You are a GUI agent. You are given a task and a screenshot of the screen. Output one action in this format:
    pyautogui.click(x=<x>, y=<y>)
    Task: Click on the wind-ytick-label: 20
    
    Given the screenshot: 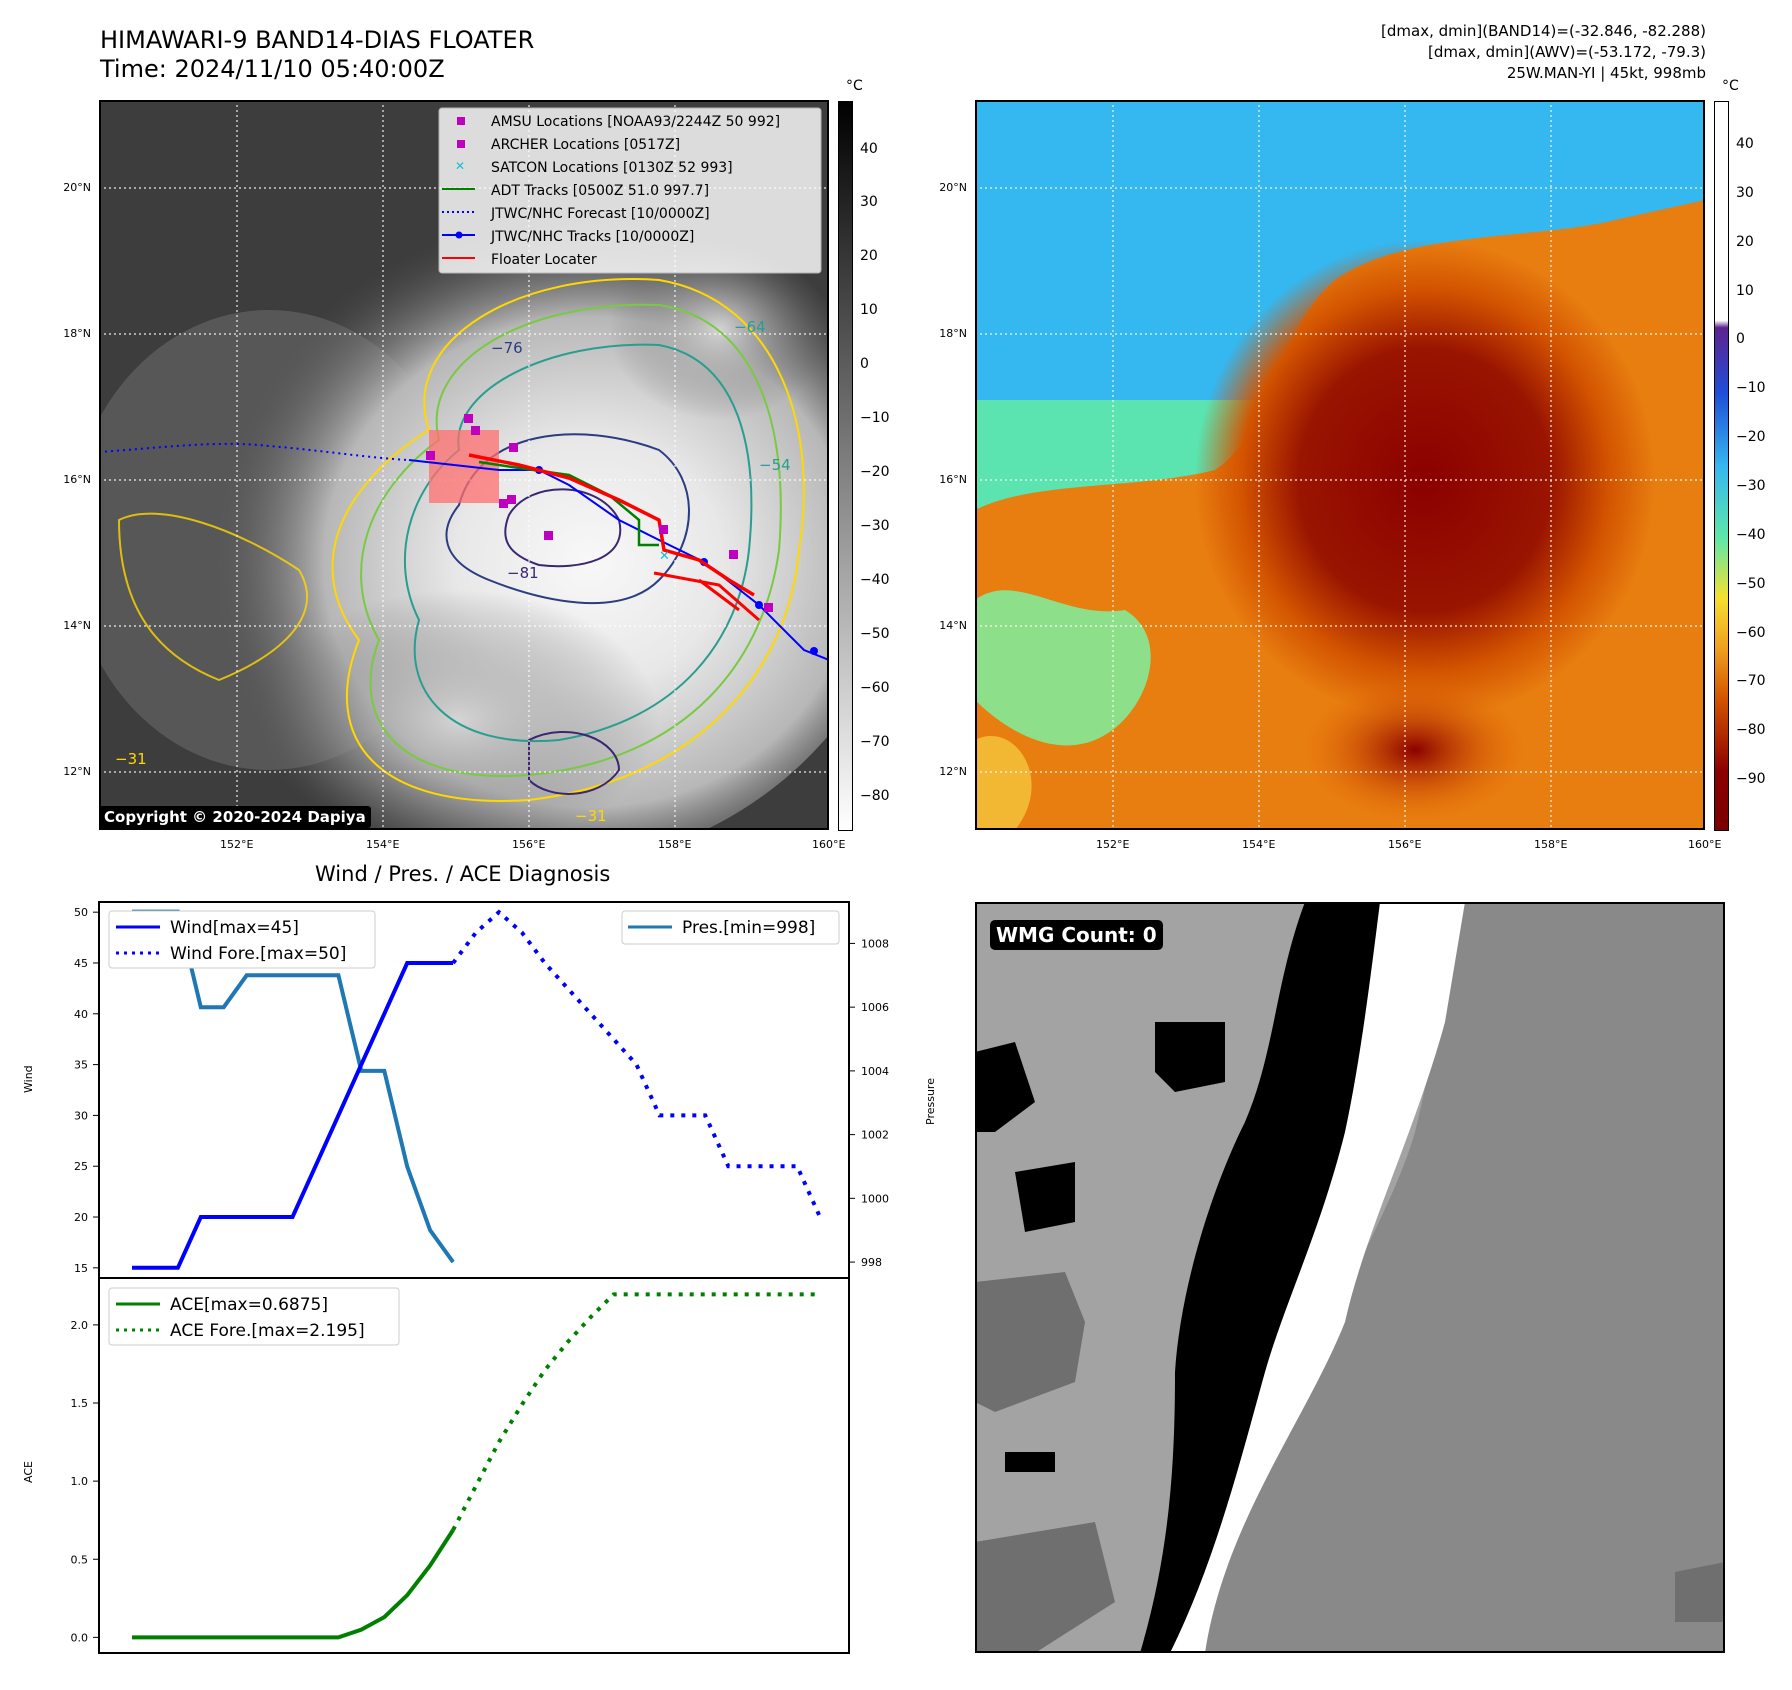 What is the action you would take?
    pyautogui.click(x=81, y=1217)
    